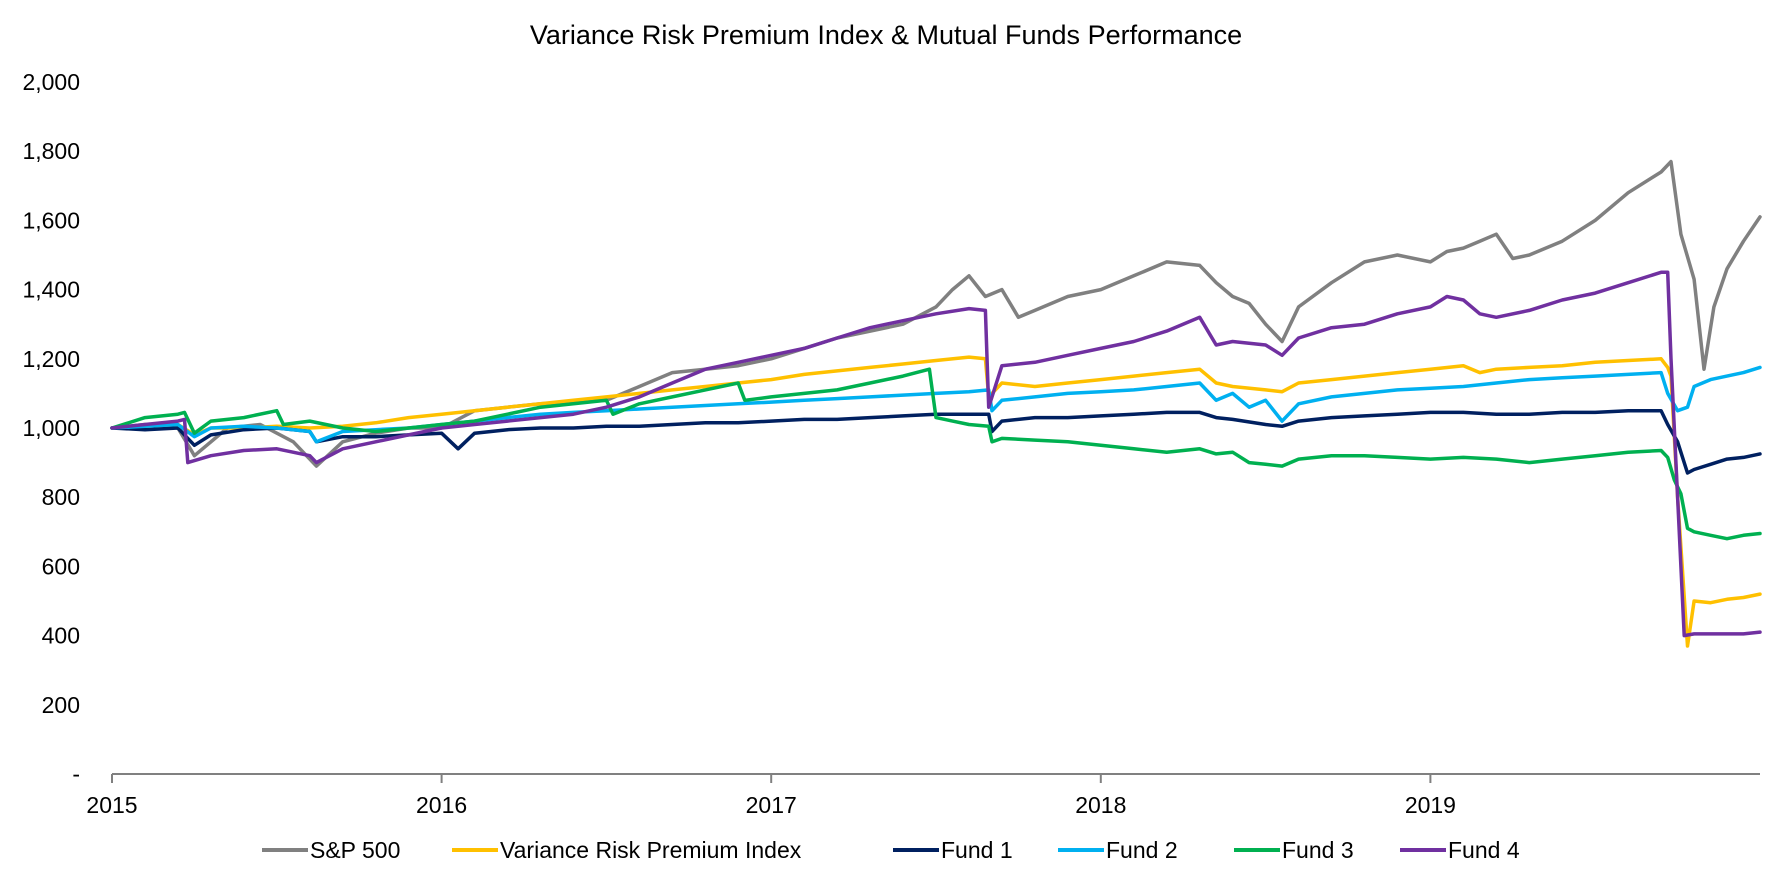 Image resolution: width=1772 pixels, height=886 pixels. I want to click on legend-item-variance-risk-premium-index: Variance Risk Premium Index, so click(627, 850).